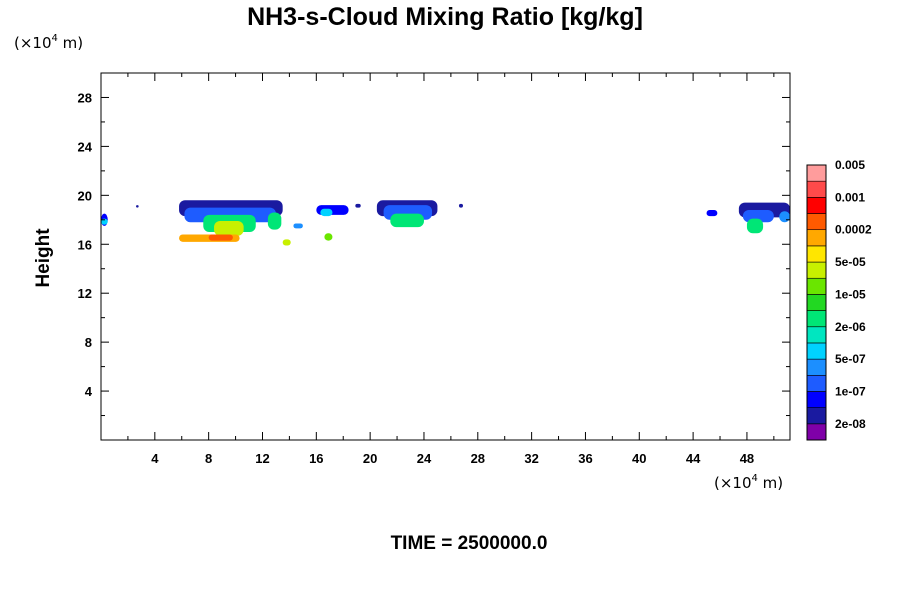  What do you see at coordinates (88, 342) in the screenshot?
I see `y-tick-label: 8` at bounding box center [88, 342].